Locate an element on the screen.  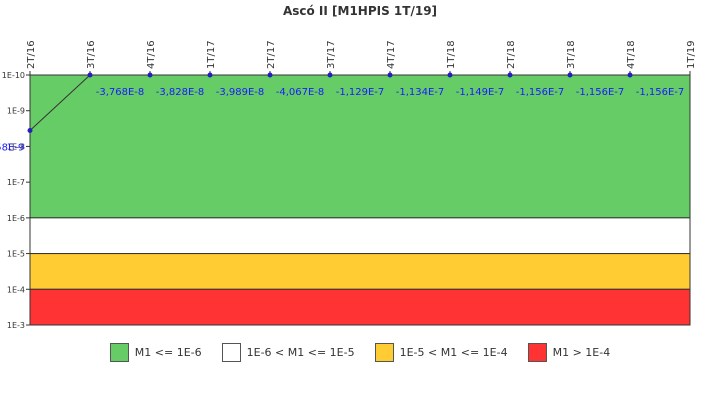
legend-item-red: M1 > 1E-4 is located at coordinates (569, 352).